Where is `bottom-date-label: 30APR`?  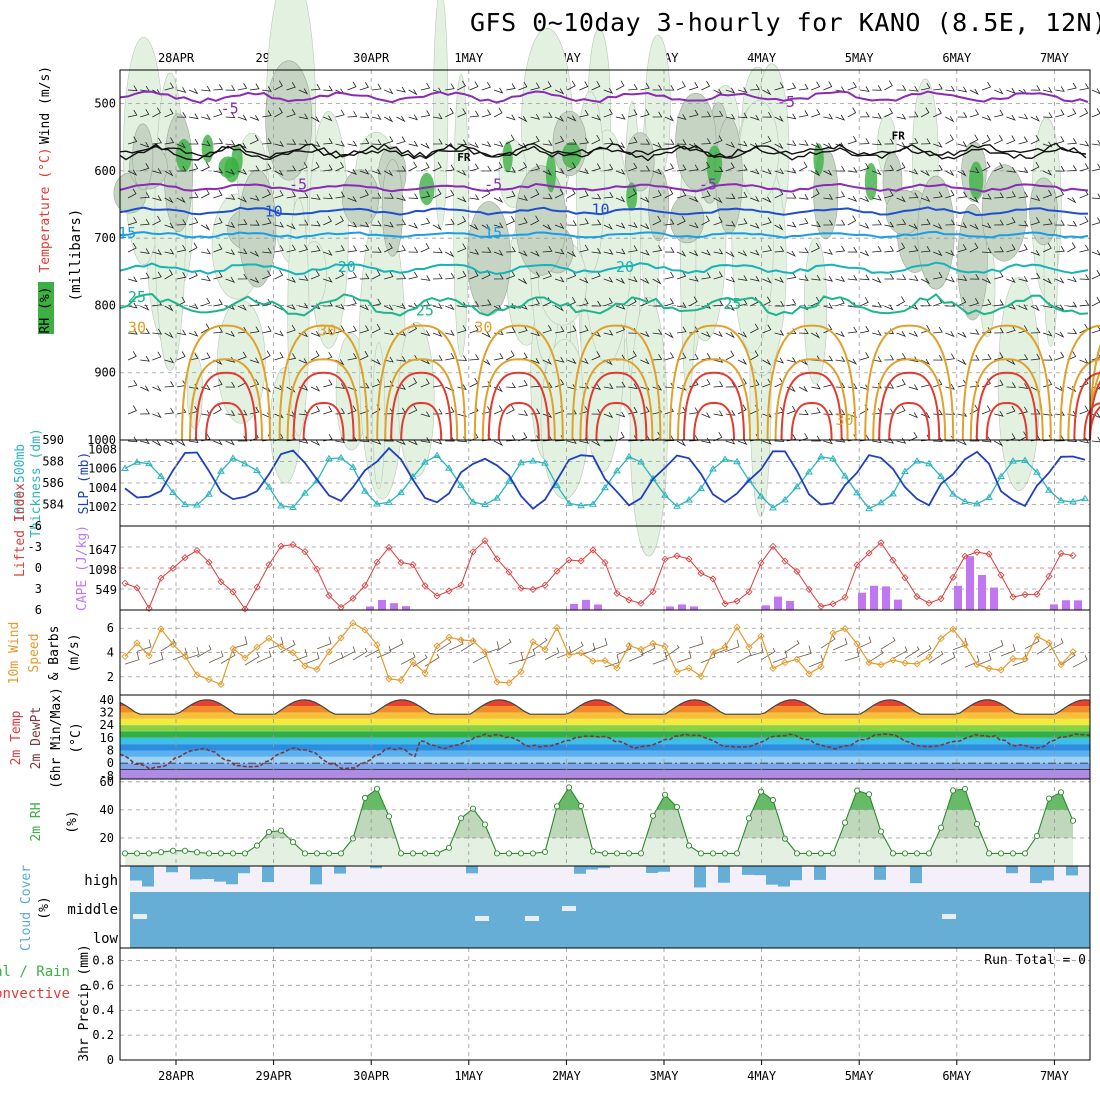 bottom-date-label: 30APR is located at coordinates (371, 1076).